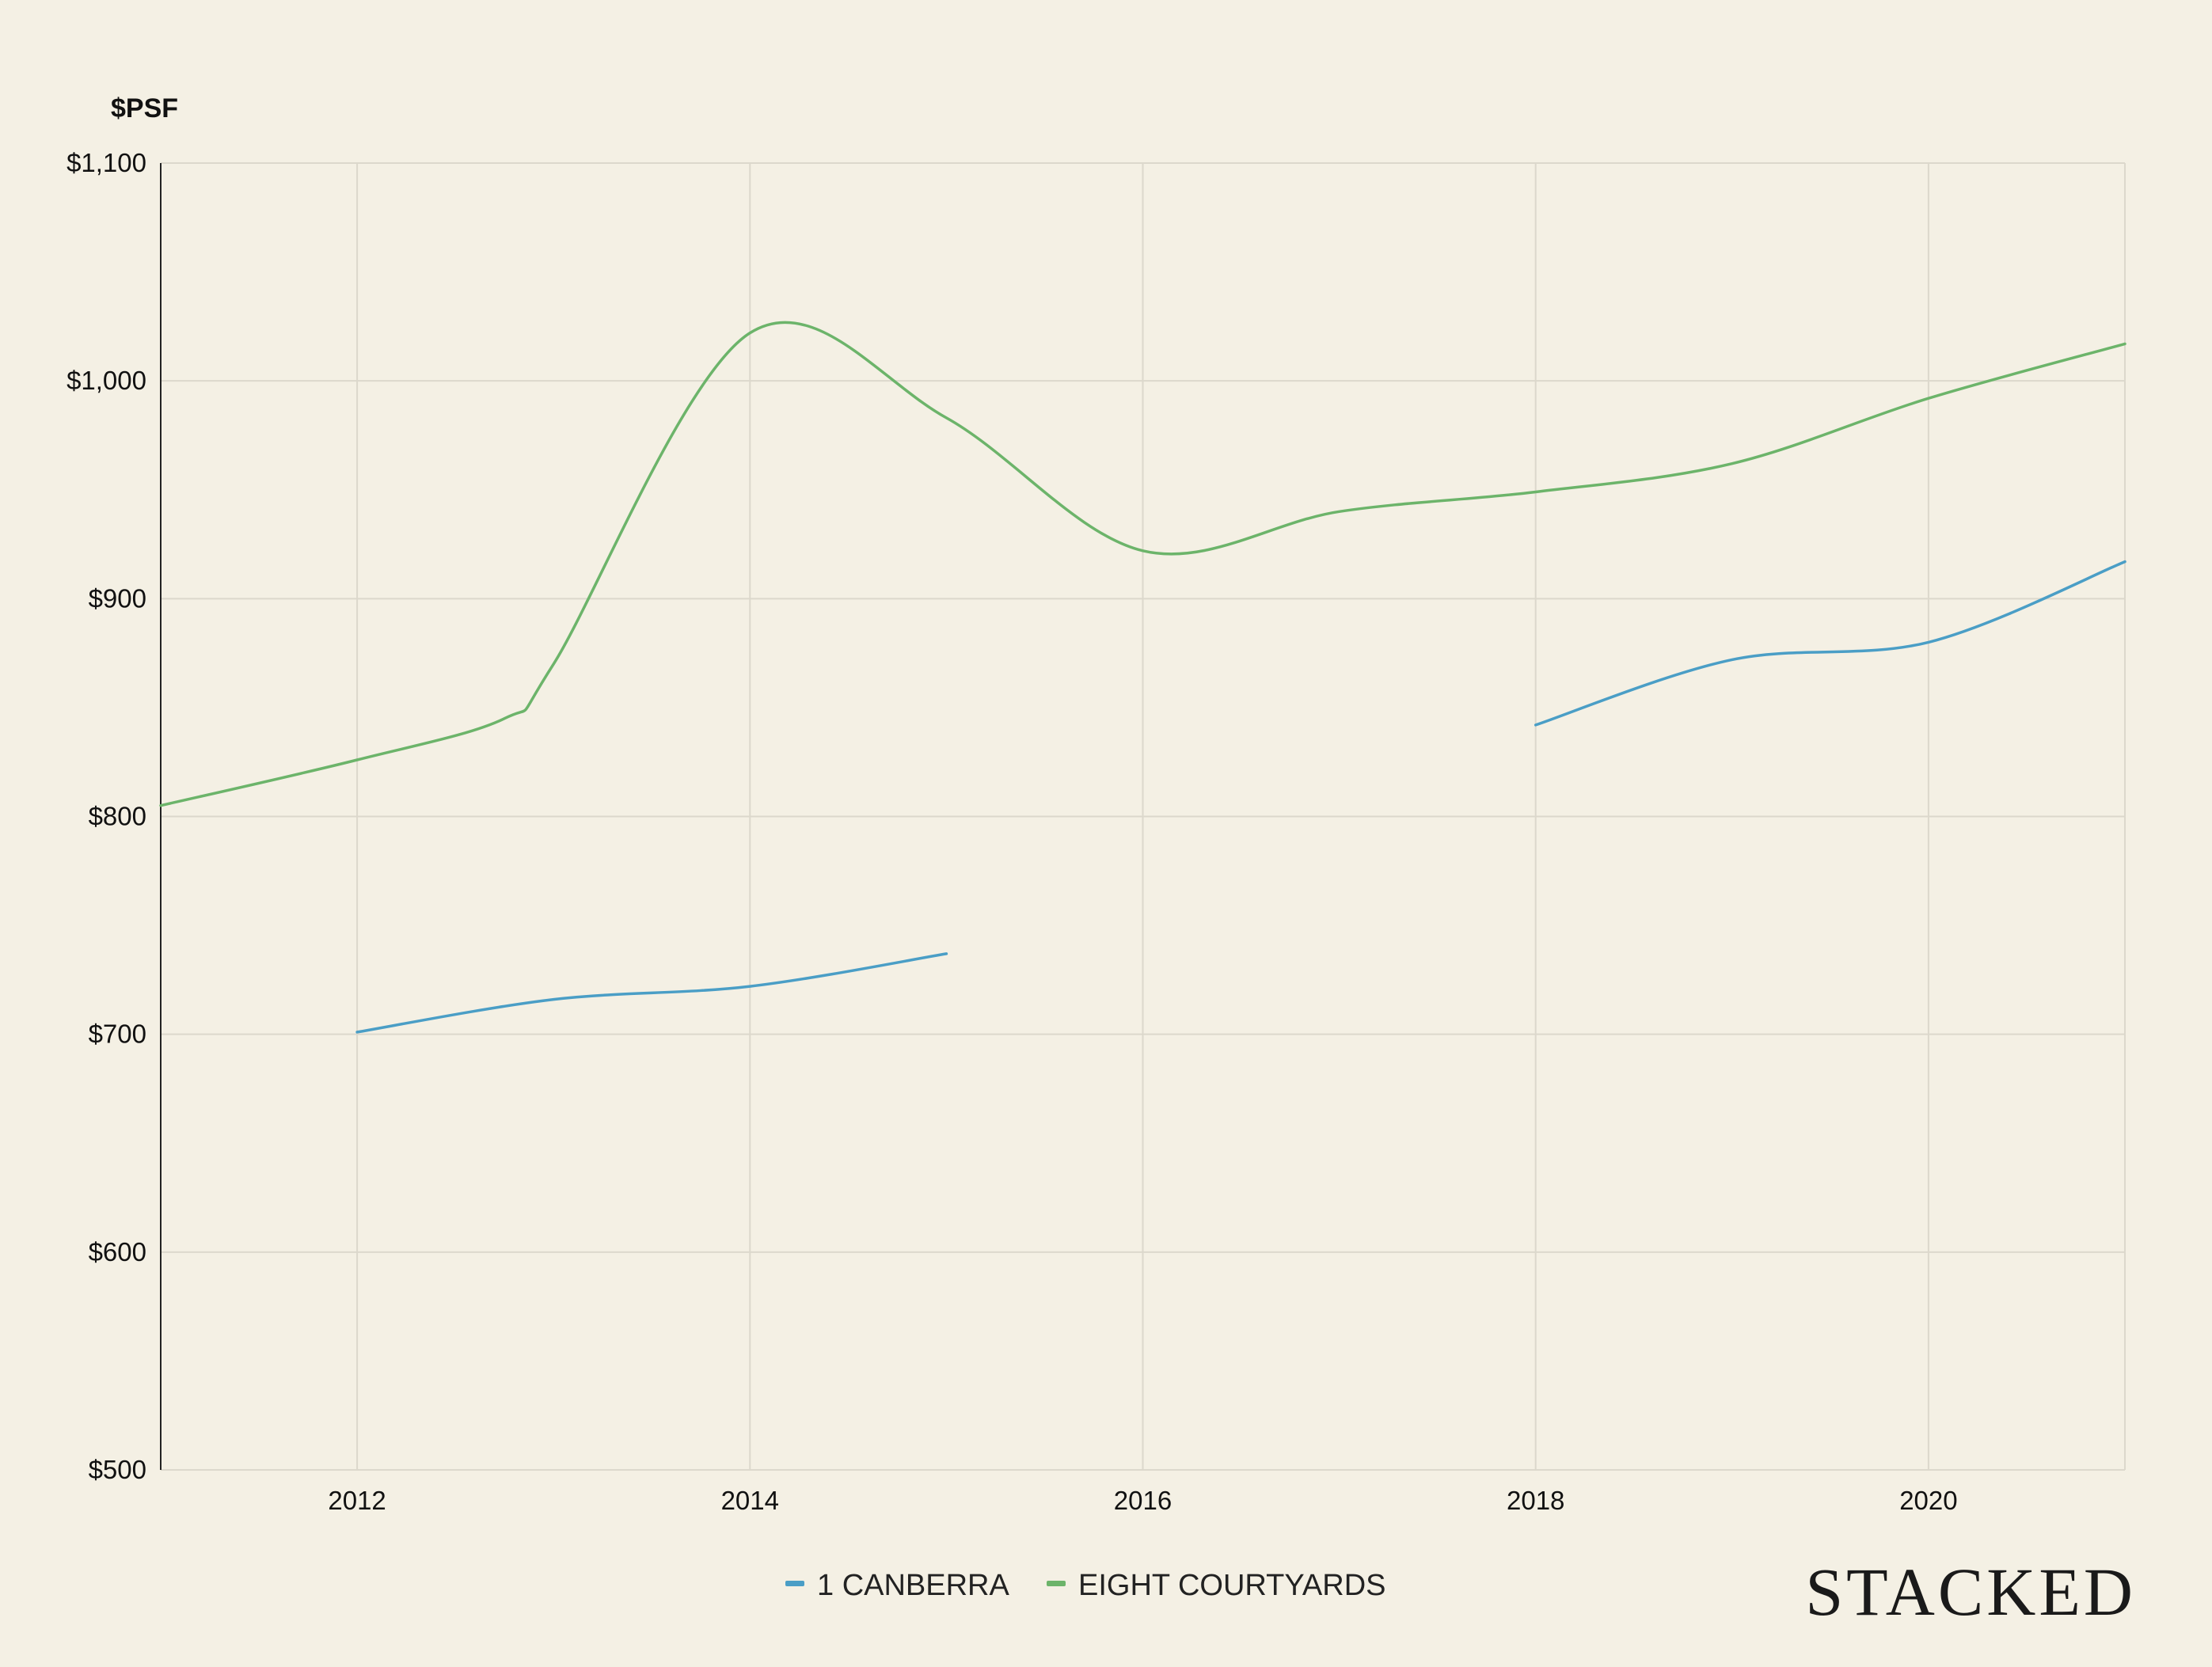 The height and width of the screenshot is (1667, 2212). What do you see at coordinates (144, 108) in the screenshot?
I see `y-axis-title: $PSF` at bounding box center [144, 108].